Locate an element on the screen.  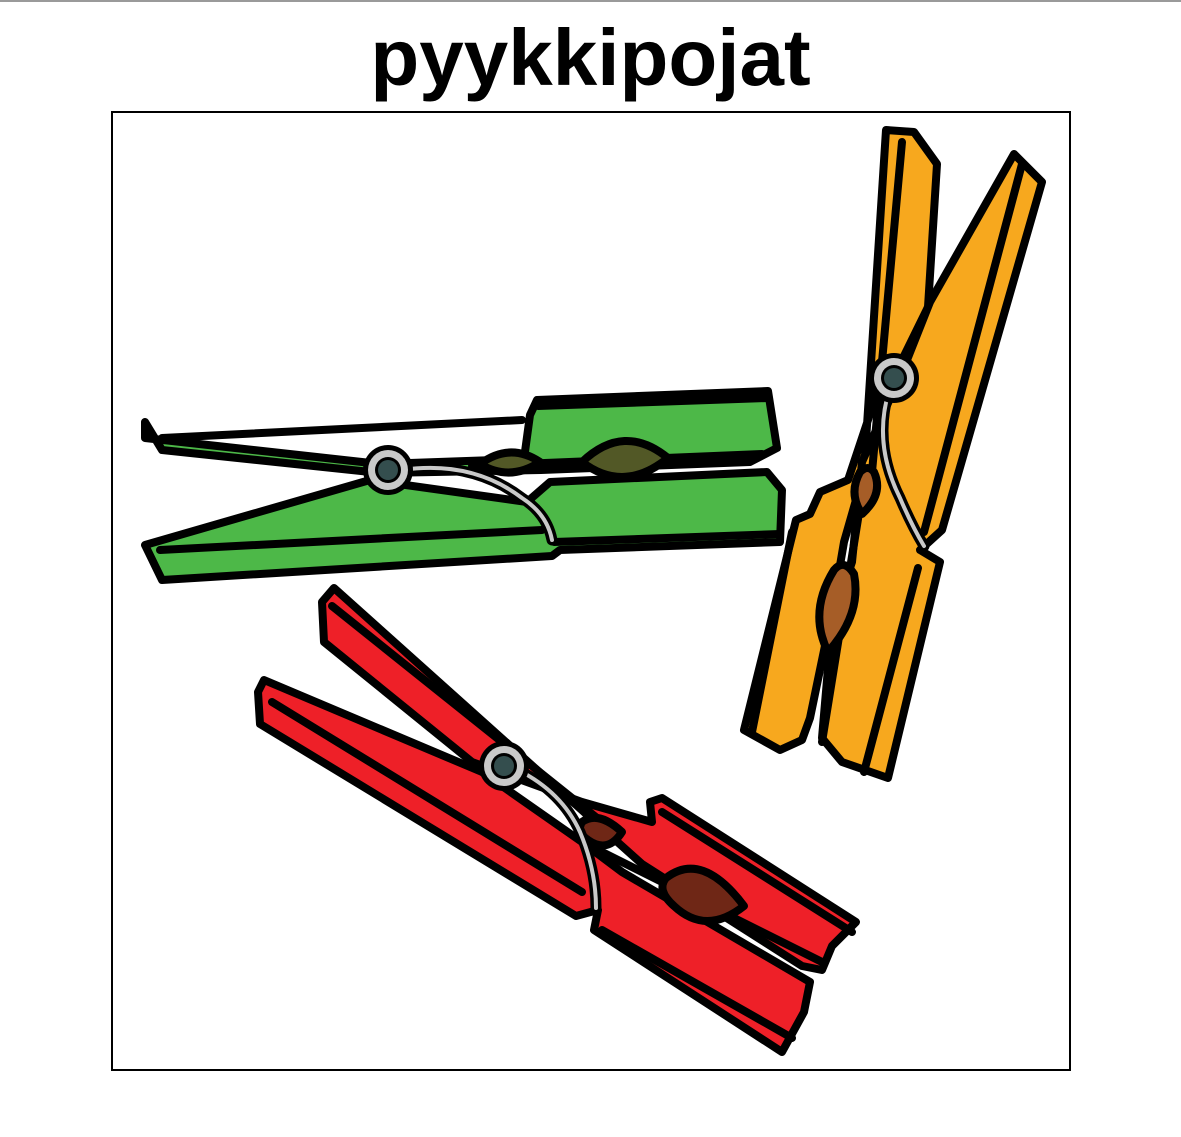
orange-clothespin is located at coordinates (893, 454).